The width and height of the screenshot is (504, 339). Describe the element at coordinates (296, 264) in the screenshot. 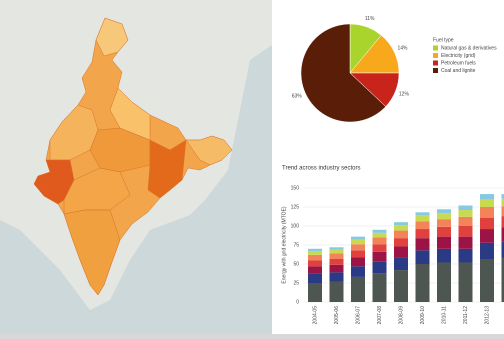

I see `y-tick-label: 50` at that location.